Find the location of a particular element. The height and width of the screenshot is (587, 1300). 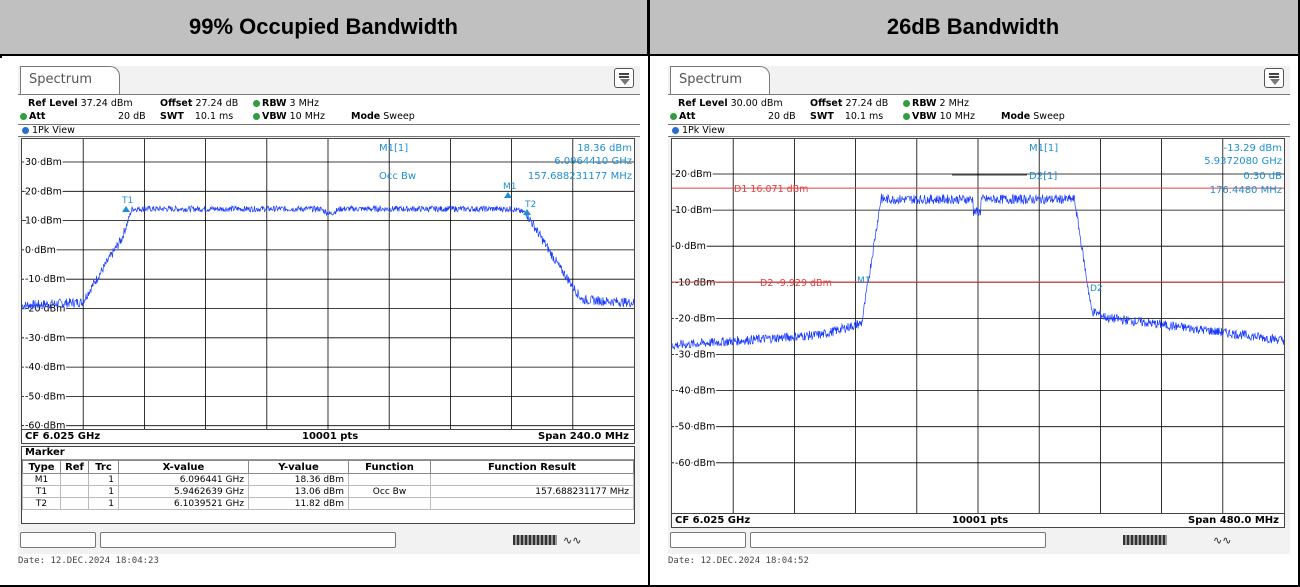

cell: 157.688231177 MHz is located at coordinates (532, 491).